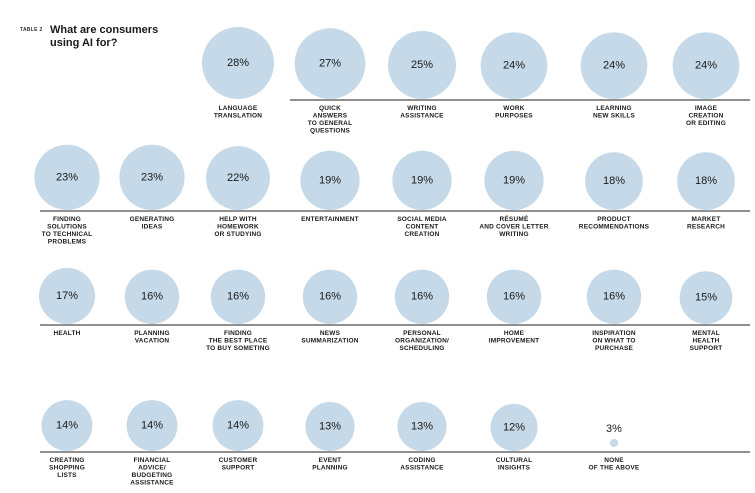  I want to click on bubble-item: 22% HELP WITH HOMEWORK OR STUDYING, so click(238, 192).